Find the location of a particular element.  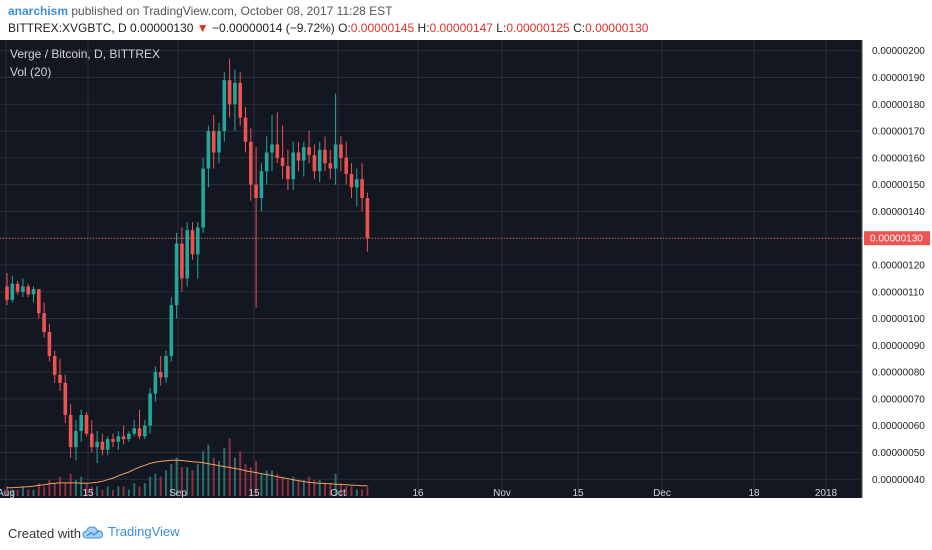

tradingview-brand-label: TradingView is located at coordinates (144, 531).